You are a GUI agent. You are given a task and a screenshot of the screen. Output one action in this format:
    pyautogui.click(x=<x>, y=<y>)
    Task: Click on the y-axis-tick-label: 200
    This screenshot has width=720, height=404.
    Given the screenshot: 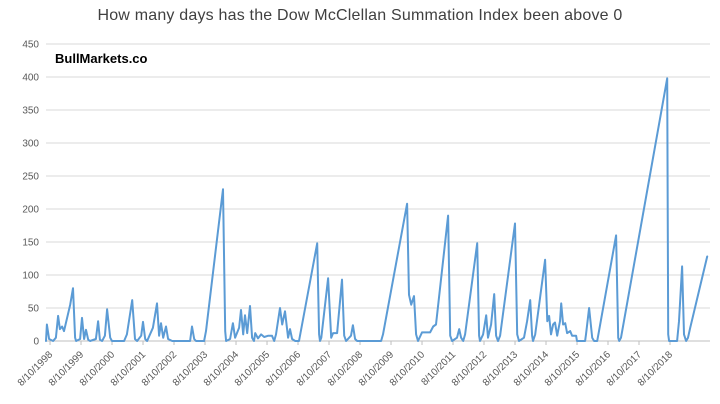 What is the action you would take?
    pyautogui.click(x=30, y=210)
    